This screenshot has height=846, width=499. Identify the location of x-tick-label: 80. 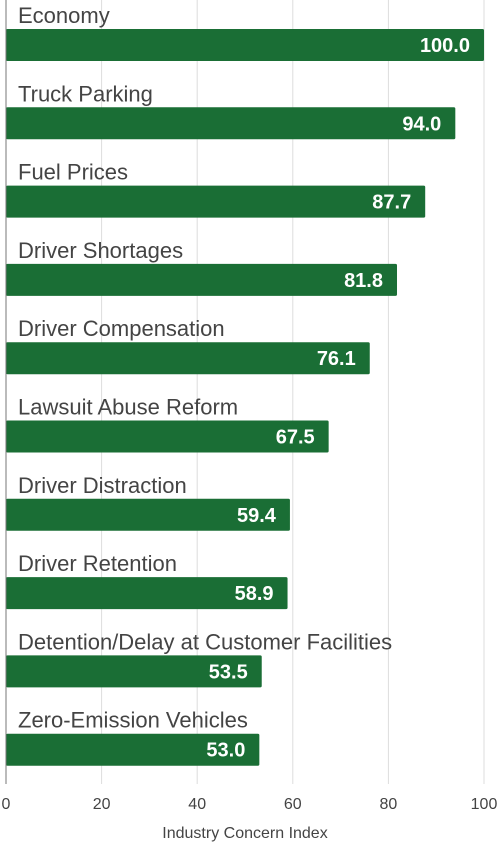
(389, 804).